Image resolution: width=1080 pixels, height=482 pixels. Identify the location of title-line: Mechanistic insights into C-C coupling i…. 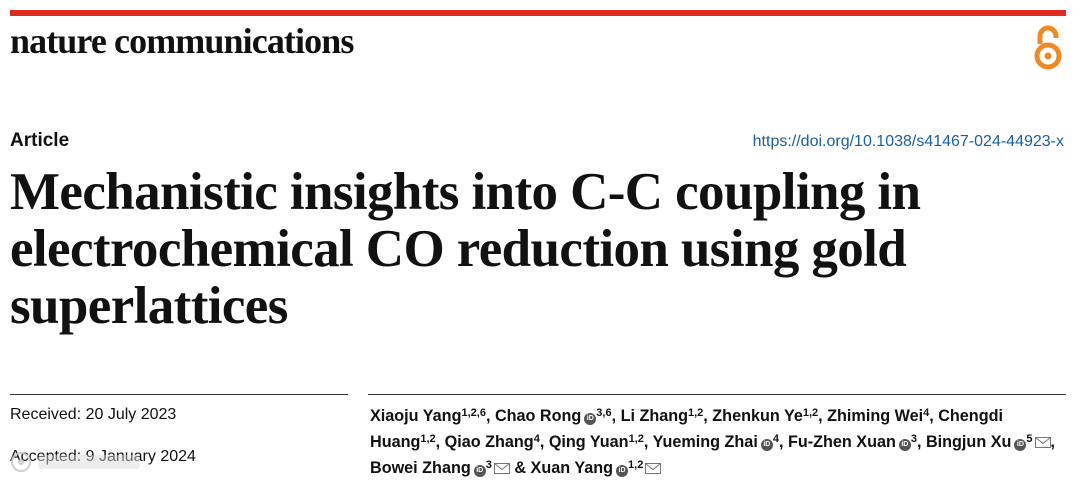
(465, 192).